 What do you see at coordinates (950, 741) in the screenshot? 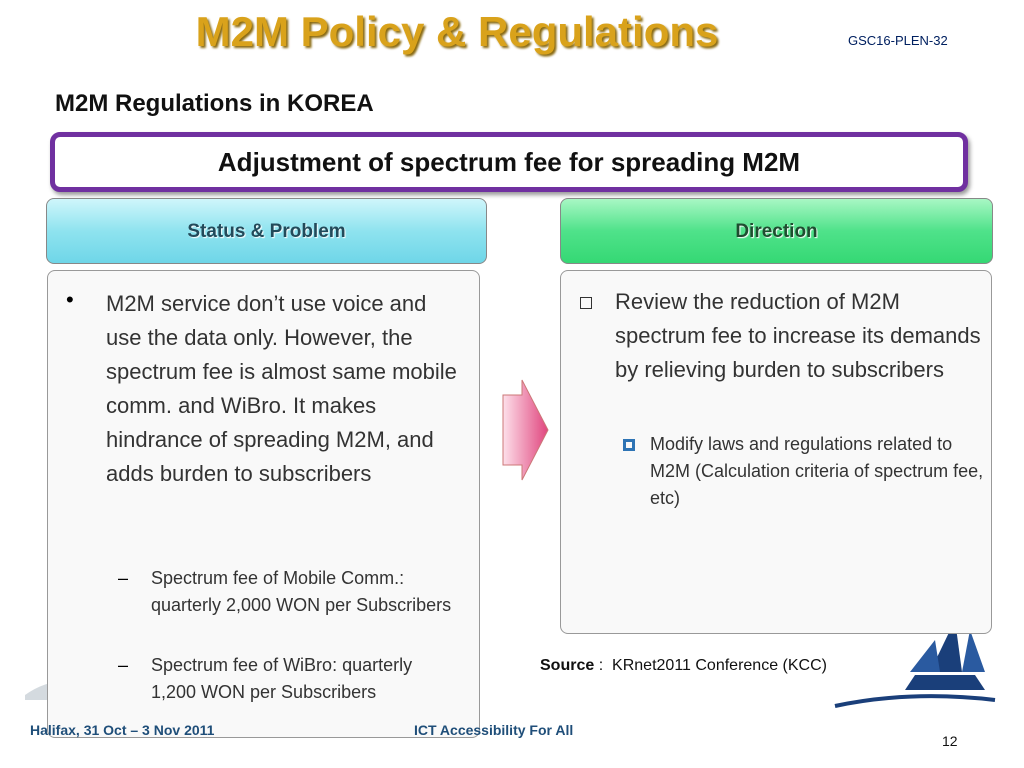
I see `page-number: 12` at bounding box center [950, 741].